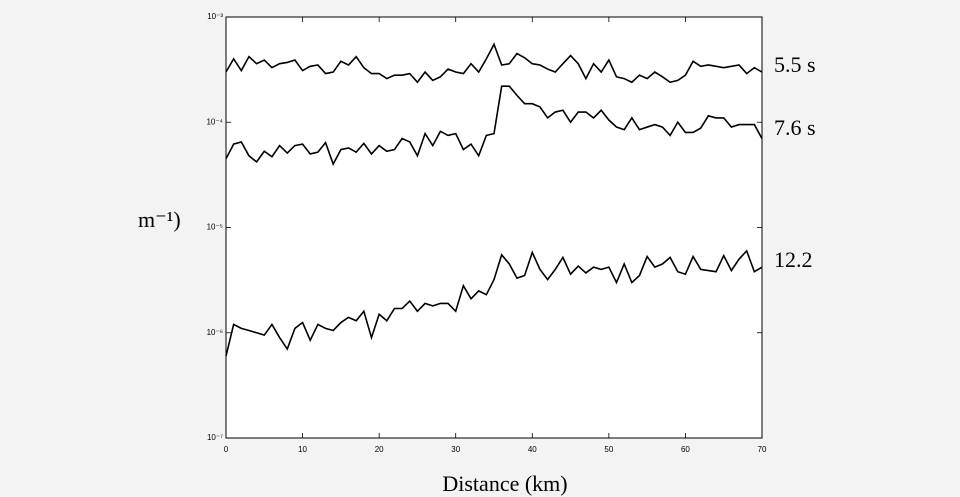 This screenshot has height=497, width=960. What do you see at coordinates (226, 449) in the screenshot?
I see `x-tick-label: 0` at bounding box center [226, 449].